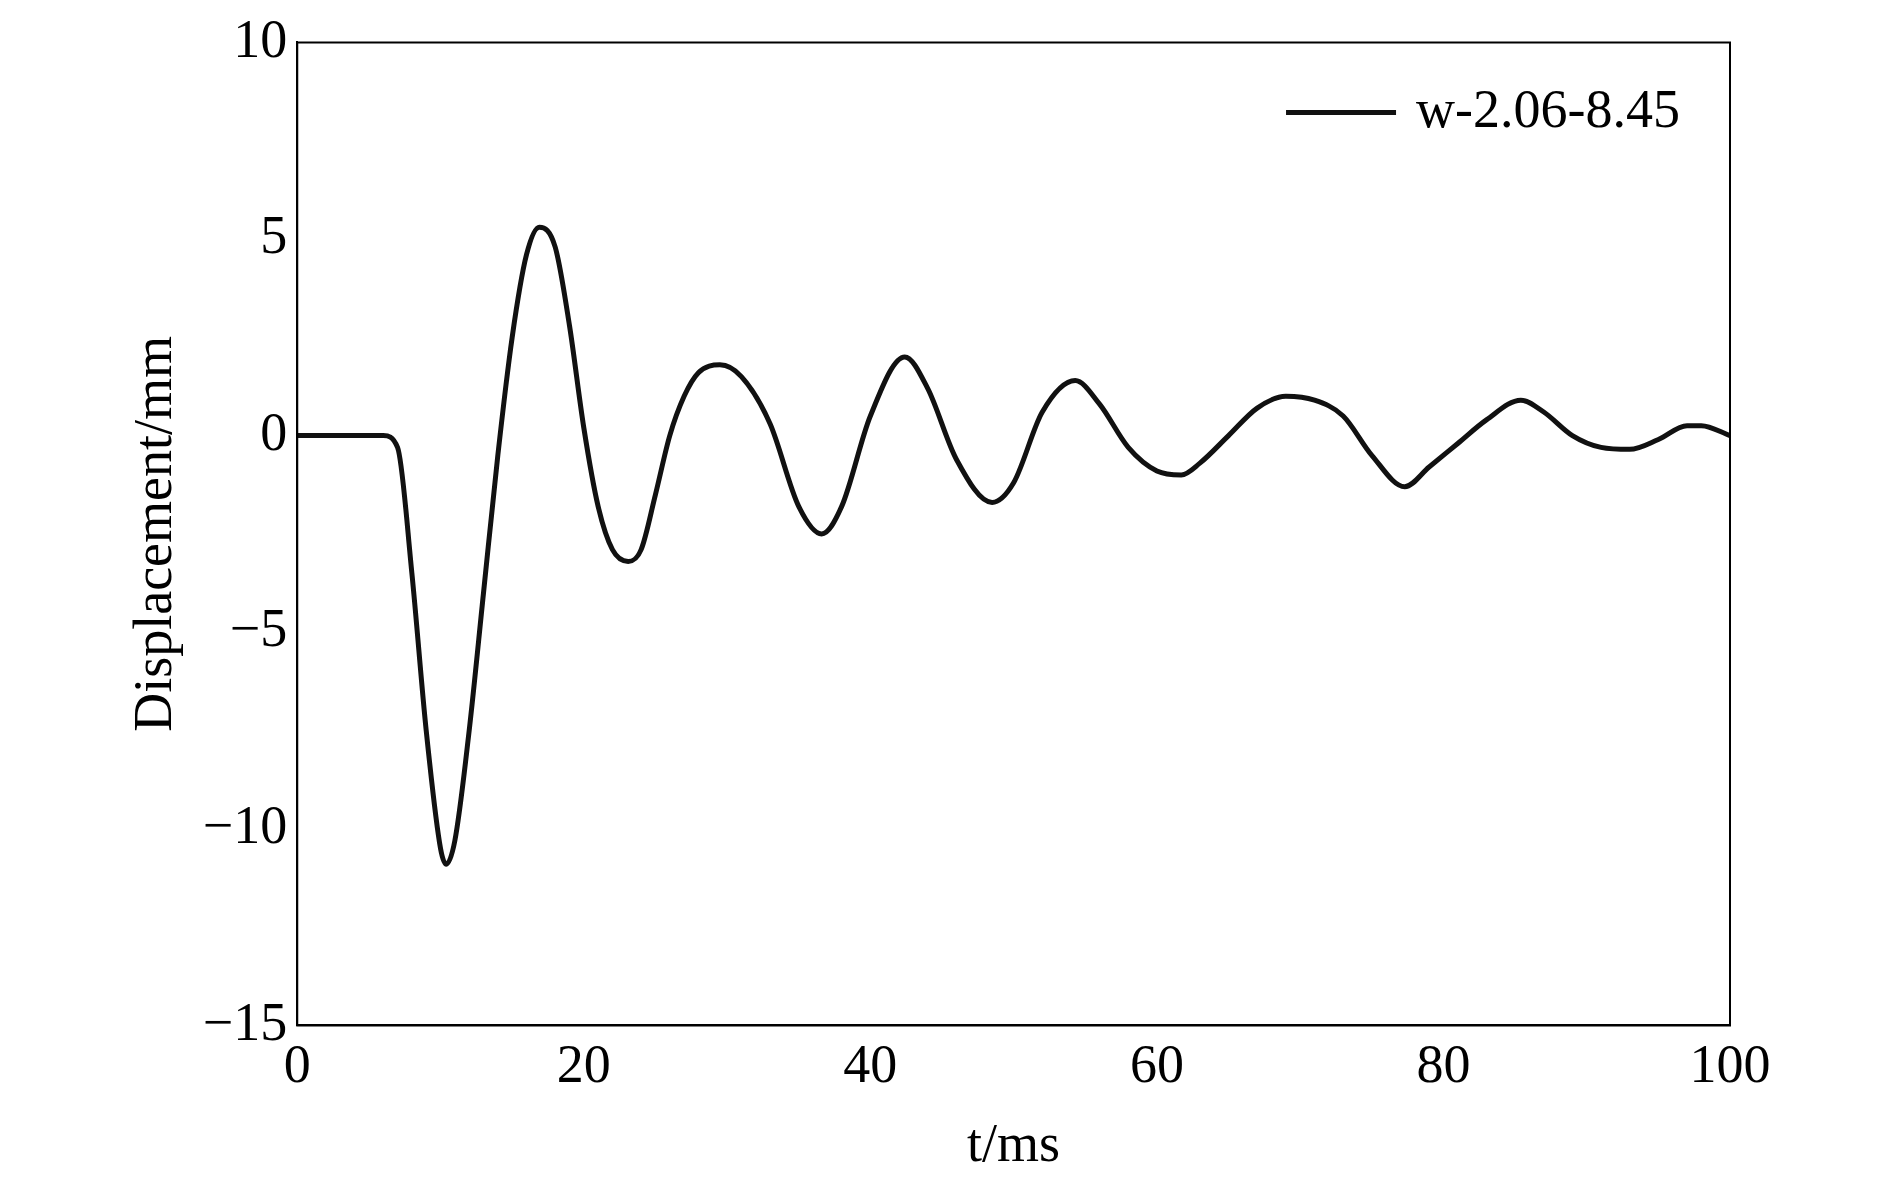 The image size is (1890, 1193). Describe the element at coordinates (1156, 1063) in the screenshot. I see `x-tick-label: 60` at that location.